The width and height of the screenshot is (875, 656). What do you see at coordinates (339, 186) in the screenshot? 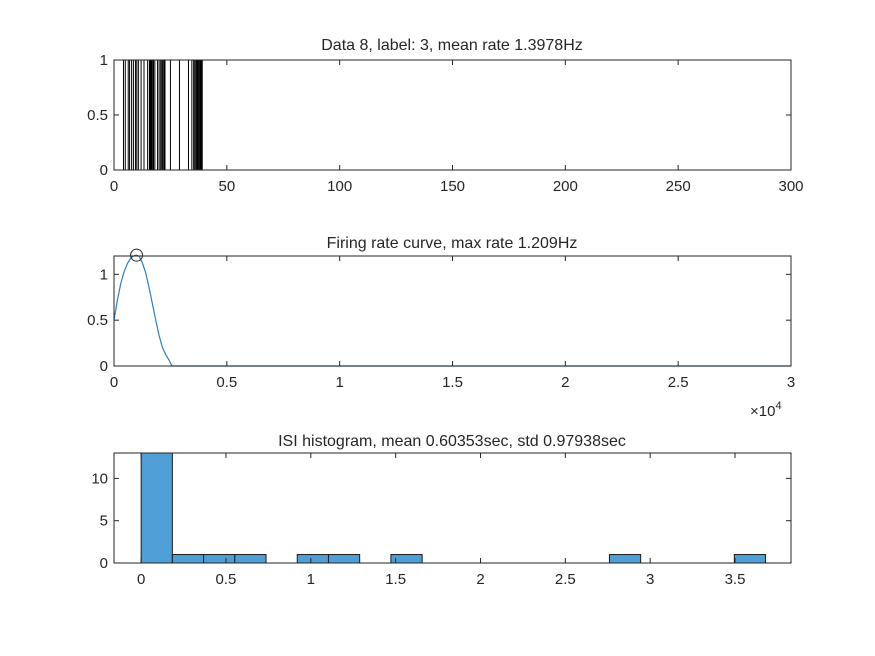
I see `x-tick-label: 100` at bounding box center [339, 186].